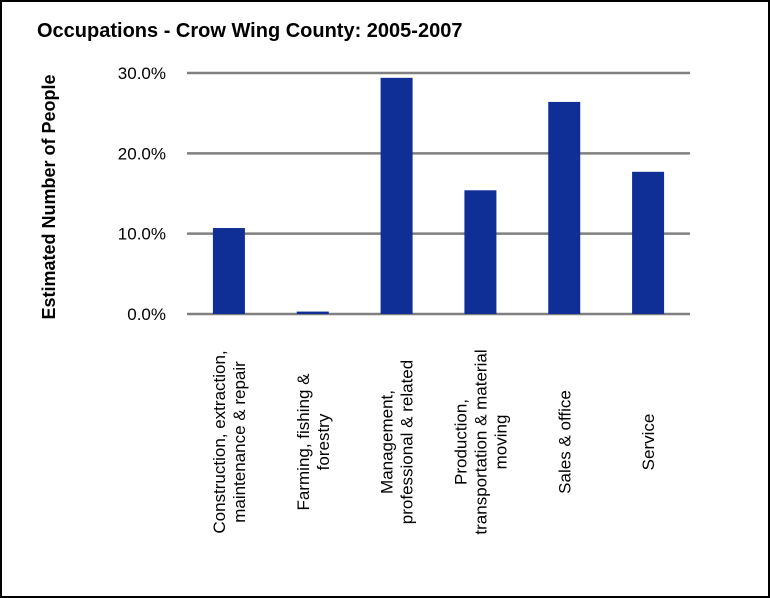 The height and width of the screenshot is (598, 770). I want to click on category-label-line: Service, so click(648, 442).